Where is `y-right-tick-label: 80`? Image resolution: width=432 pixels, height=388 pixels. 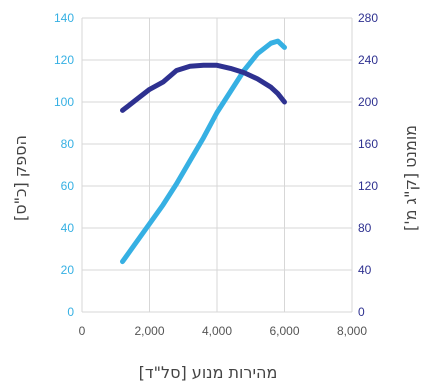 y-right-tick-label: 80 is located at coordinates (365, 228).